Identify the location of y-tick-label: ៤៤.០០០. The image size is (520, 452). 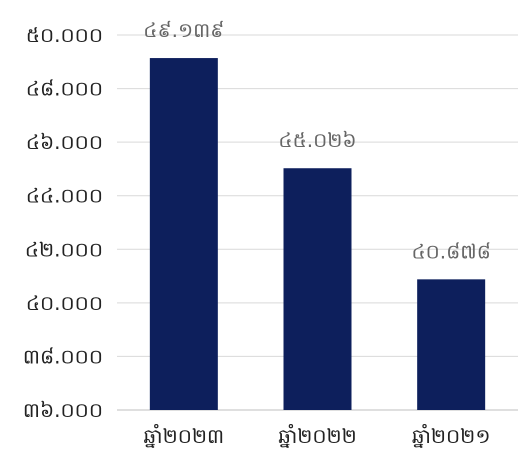
(64, 196).